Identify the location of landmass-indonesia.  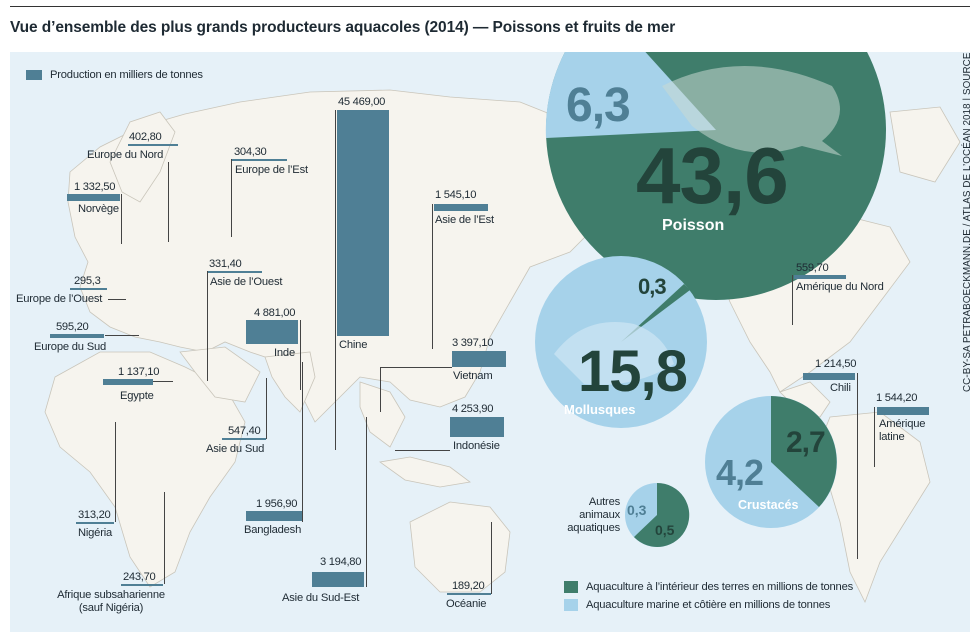
(424, 472).